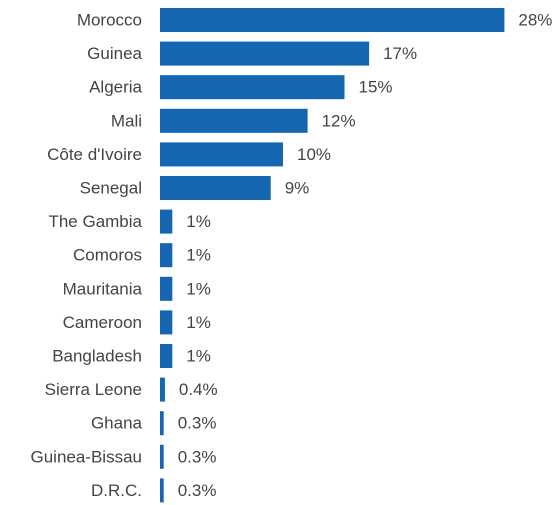  What do you see at coordinates (314, 154) in the screenshot?
I see `value-label: 10%` at bounding box center [314, 154].